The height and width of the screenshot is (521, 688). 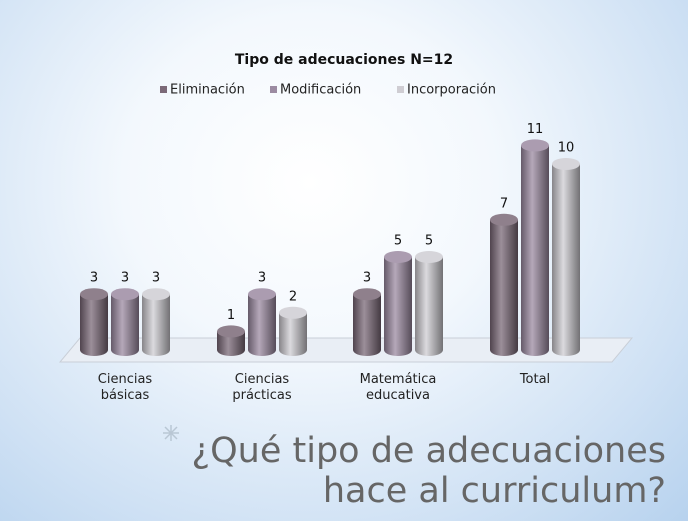 I want to click on legend-label: Eliminación, so click(x=207, y=90).